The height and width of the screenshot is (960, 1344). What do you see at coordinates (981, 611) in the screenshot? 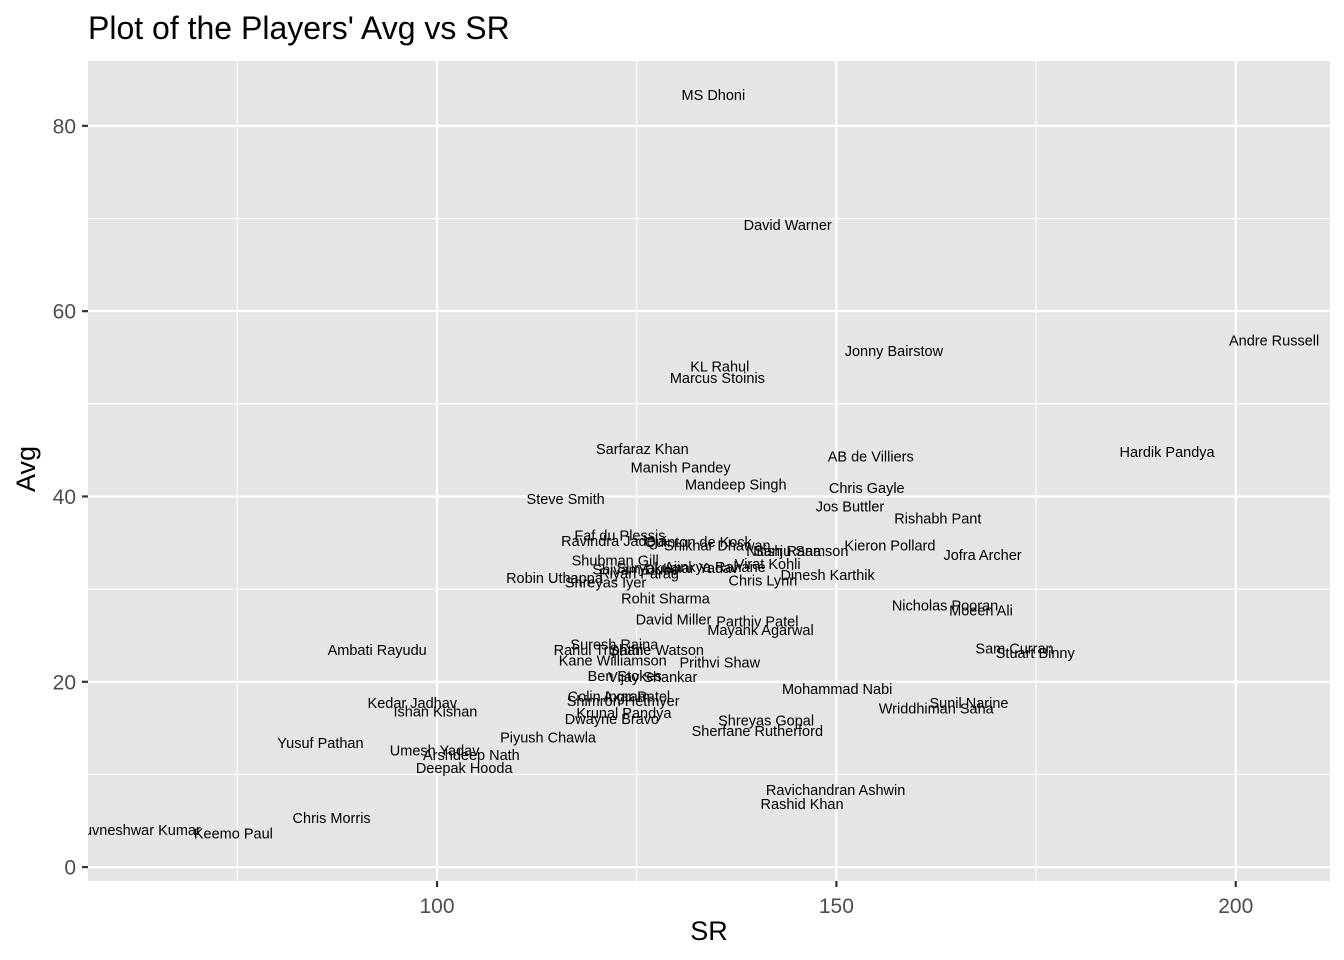
I see `point-label: Moeen Ali` at bounding box center [981, 611].